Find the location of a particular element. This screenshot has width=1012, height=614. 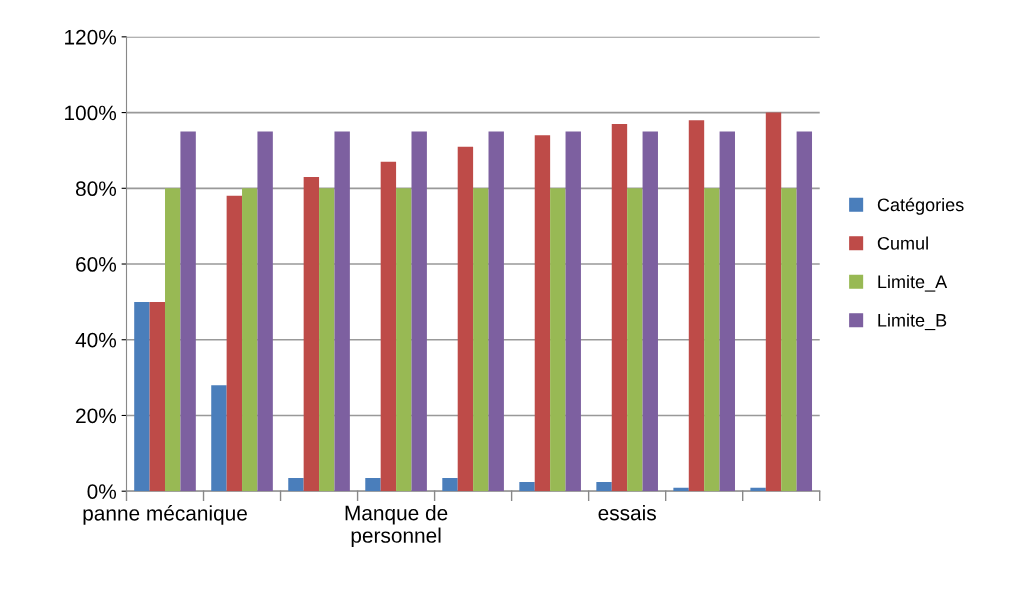

y-tick-label: 100% is located at coordinates (91, 113).